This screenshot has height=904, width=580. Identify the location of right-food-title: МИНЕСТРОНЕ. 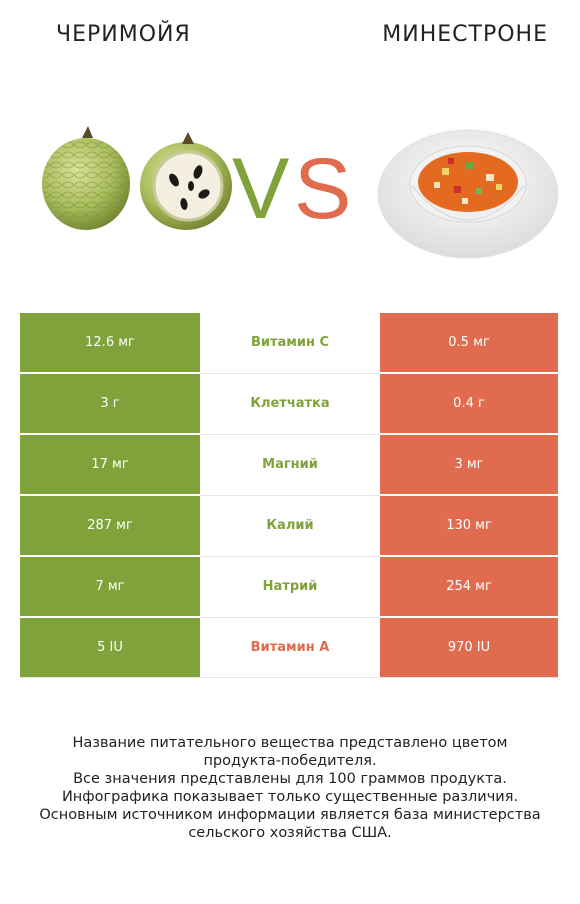
(465, 34).